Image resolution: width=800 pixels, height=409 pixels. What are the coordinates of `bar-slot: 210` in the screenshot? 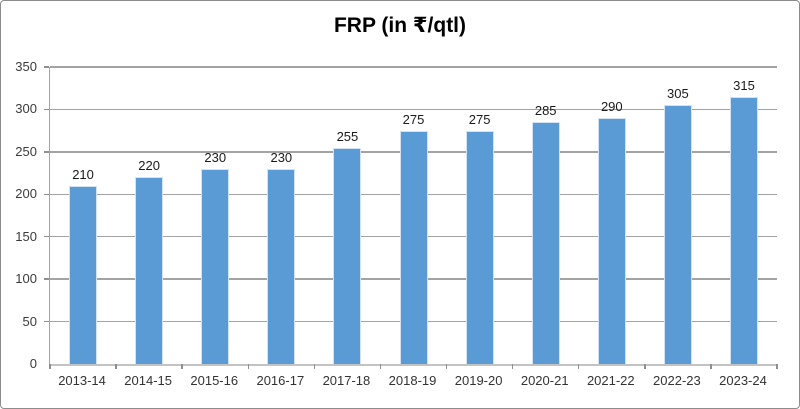 It's located at (83, 215).